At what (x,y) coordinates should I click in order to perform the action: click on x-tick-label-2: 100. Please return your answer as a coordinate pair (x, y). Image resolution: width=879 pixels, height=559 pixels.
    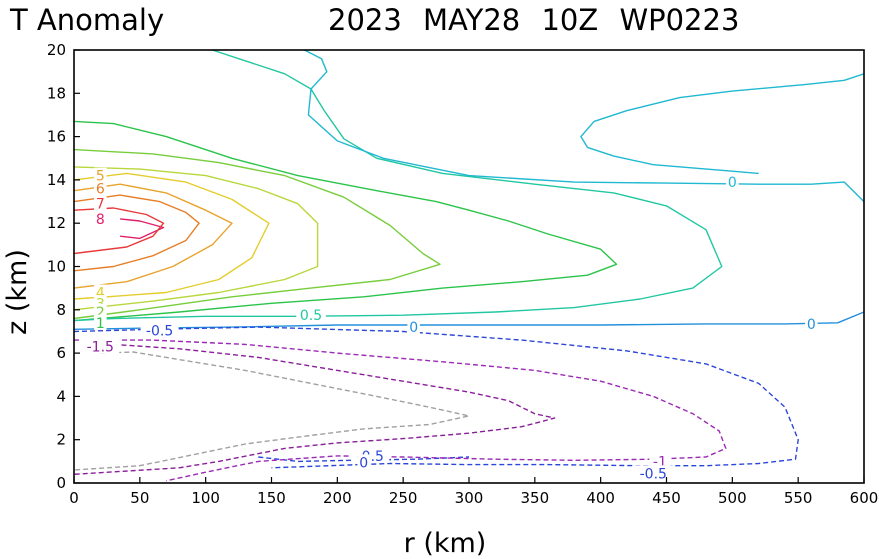
    Looking at the image, I should click on (205, 498).